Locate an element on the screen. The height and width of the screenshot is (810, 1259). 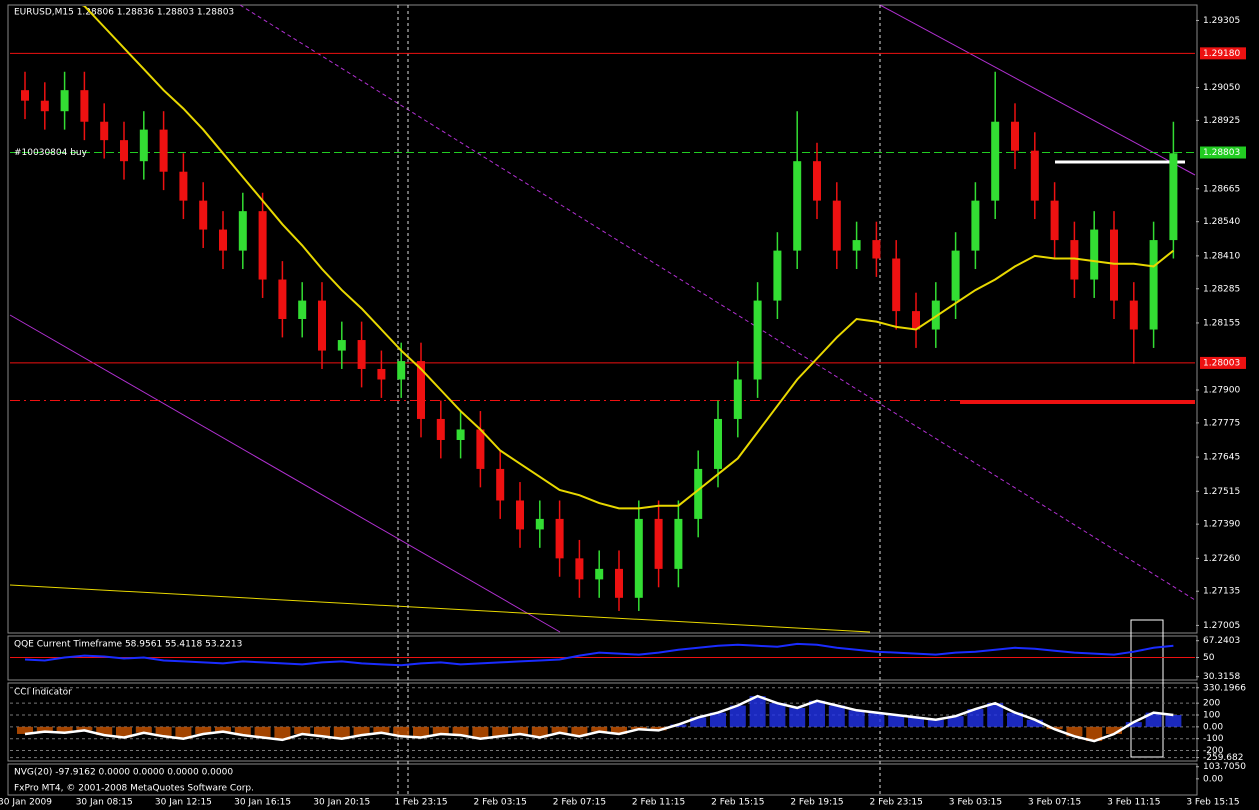
x-tick-label: 2 Feb 11:15 is located at coordinates (658, 803).